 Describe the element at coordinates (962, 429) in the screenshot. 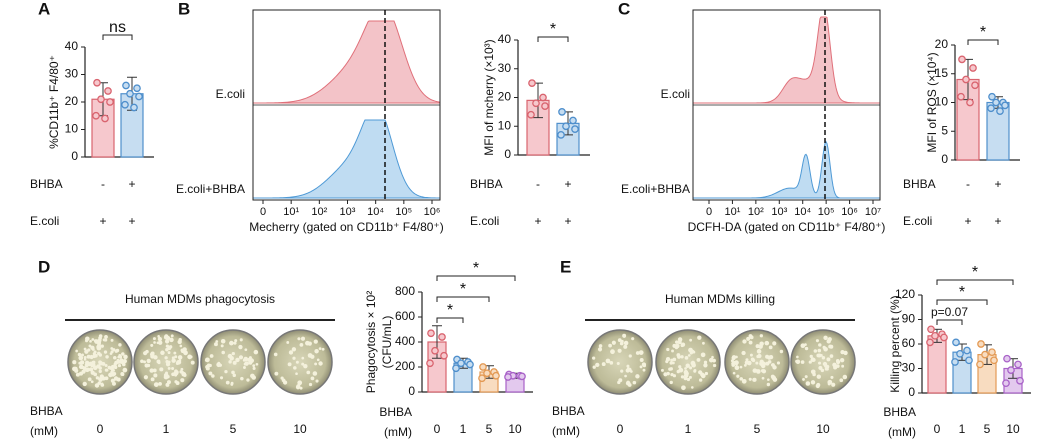

I see `x-tick-label: 1` at that location.